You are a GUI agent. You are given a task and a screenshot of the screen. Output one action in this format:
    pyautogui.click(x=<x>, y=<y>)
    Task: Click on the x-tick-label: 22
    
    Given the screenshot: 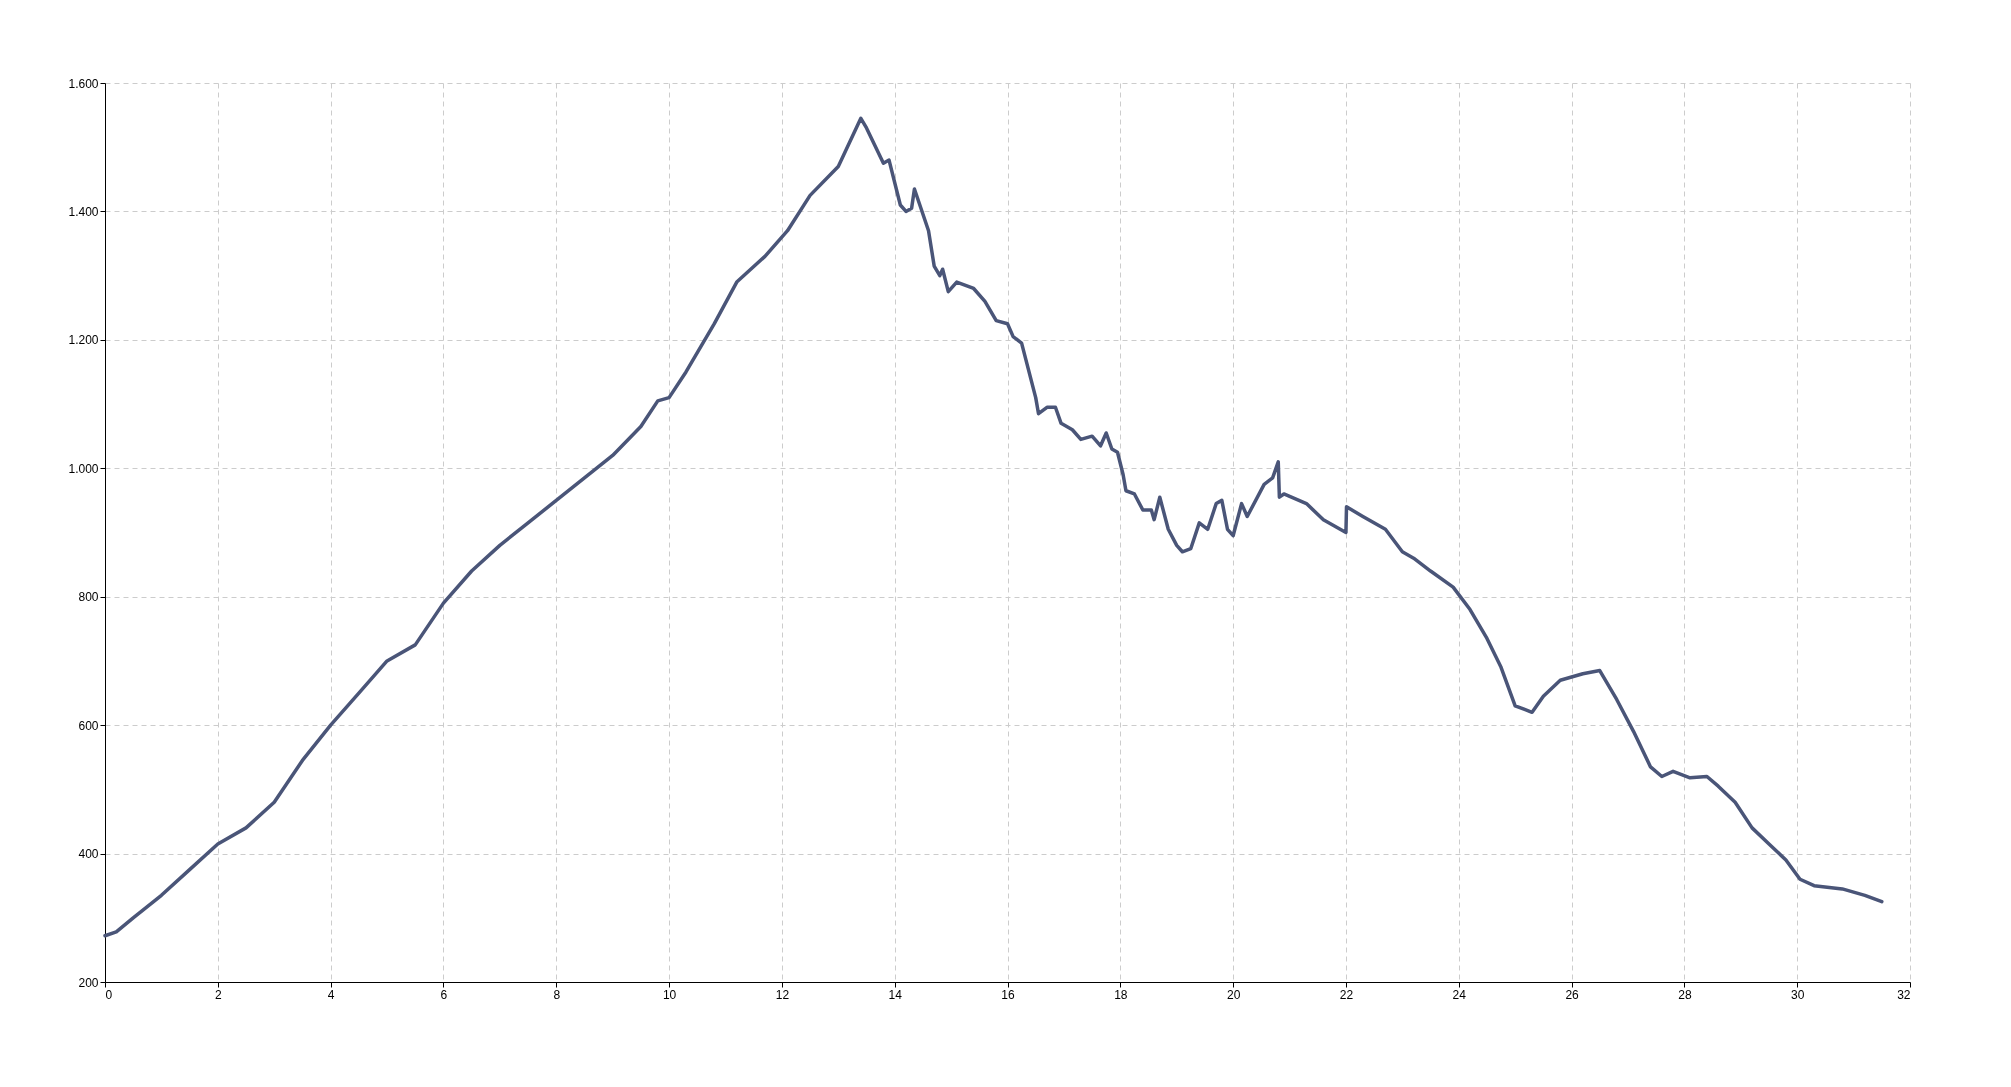 What is the action you would take?
    pyautogui.click(x=1346, y=994)
    